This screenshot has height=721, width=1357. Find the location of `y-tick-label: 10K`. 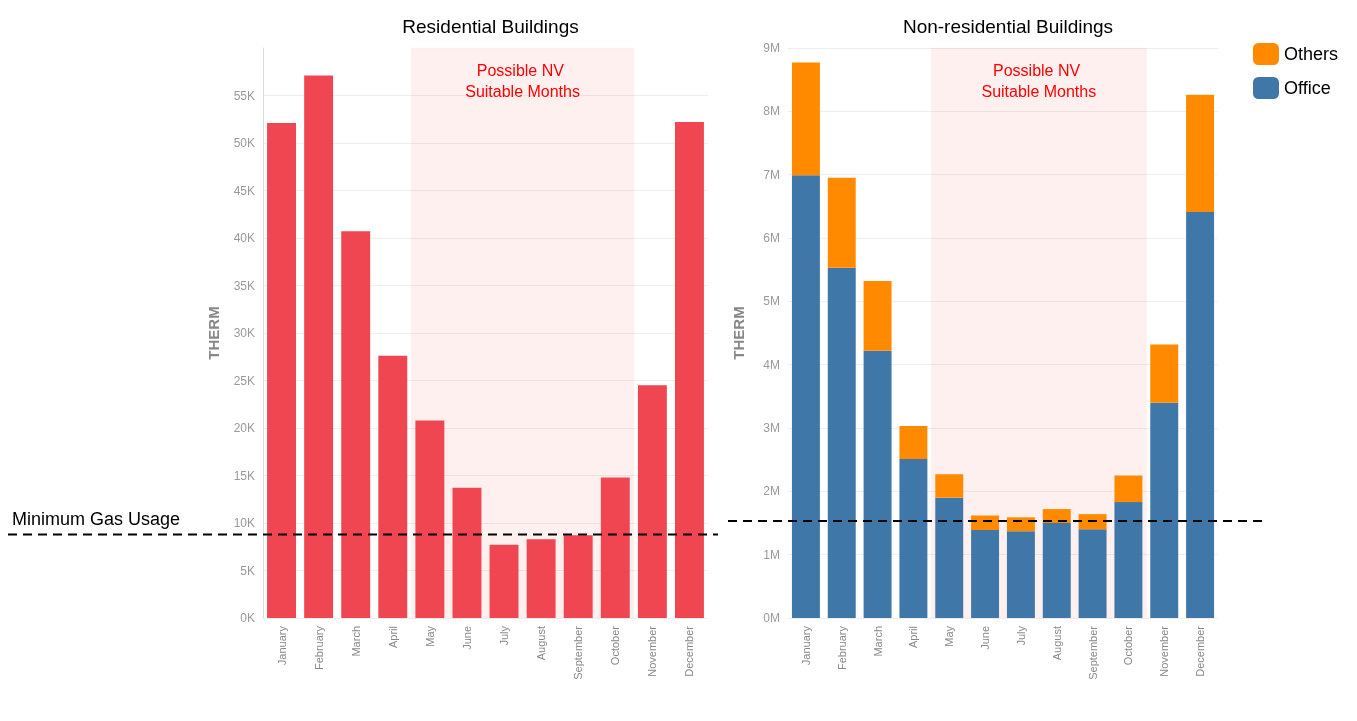

y-tick-label: 10K is located at coordinates (244, 523).